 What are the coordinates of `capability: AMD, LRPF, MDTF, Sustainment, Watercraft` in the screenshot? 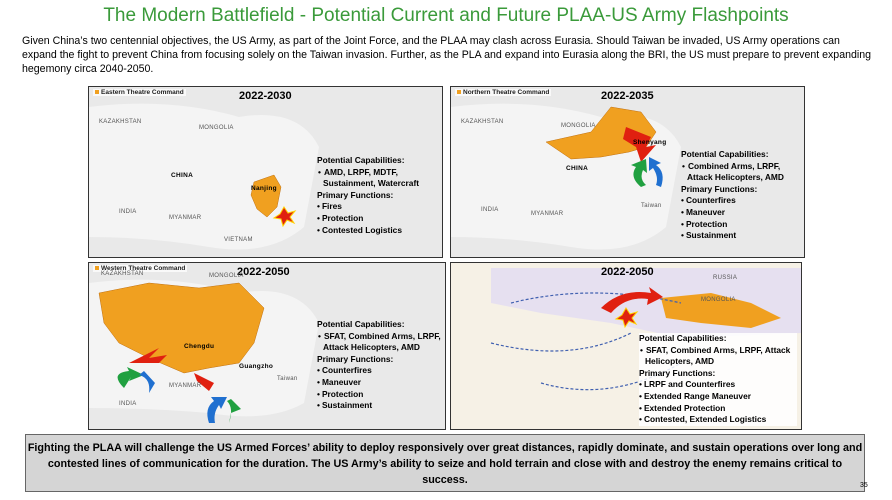 It's located at (377, 178).